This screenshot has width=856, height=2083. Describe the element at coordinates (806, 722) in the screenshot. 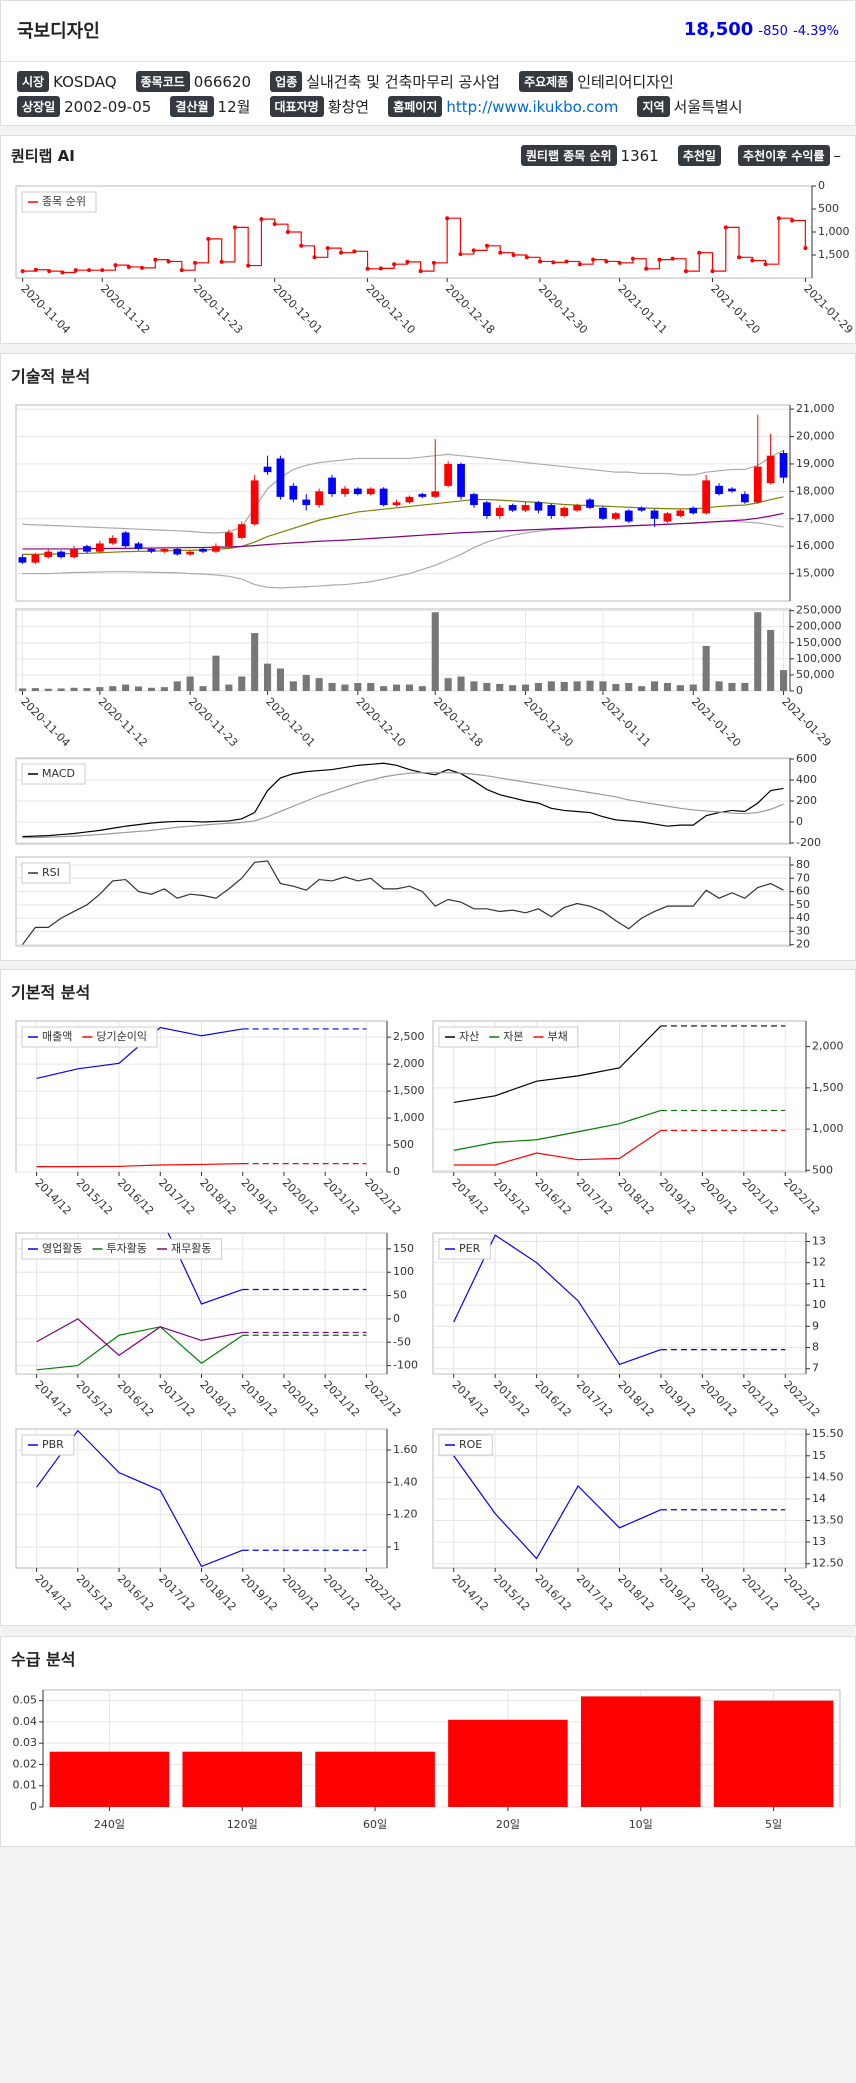

I see `x-tick-label: 2021-01-29` at that location.